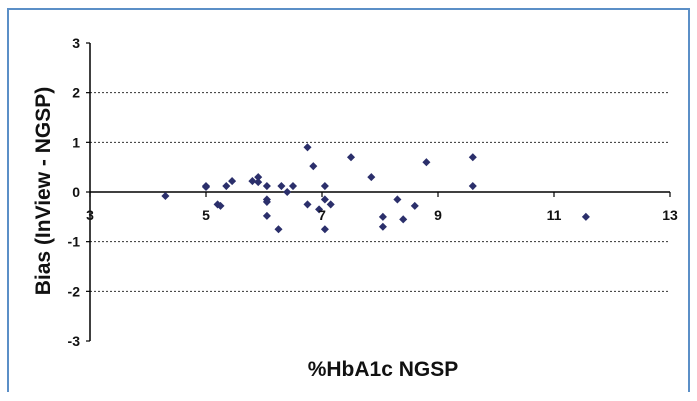  I want to click on y-tick-label: -2, so click(74, 291).